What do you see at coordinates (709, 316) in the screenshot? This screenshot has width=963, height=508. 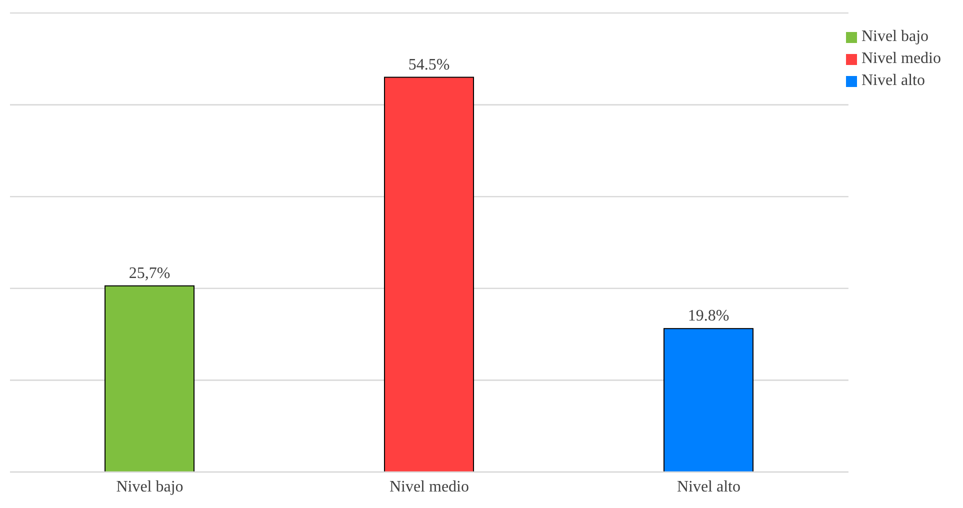 I see `data-label: 19.8%` at bounding box center [709, 316].